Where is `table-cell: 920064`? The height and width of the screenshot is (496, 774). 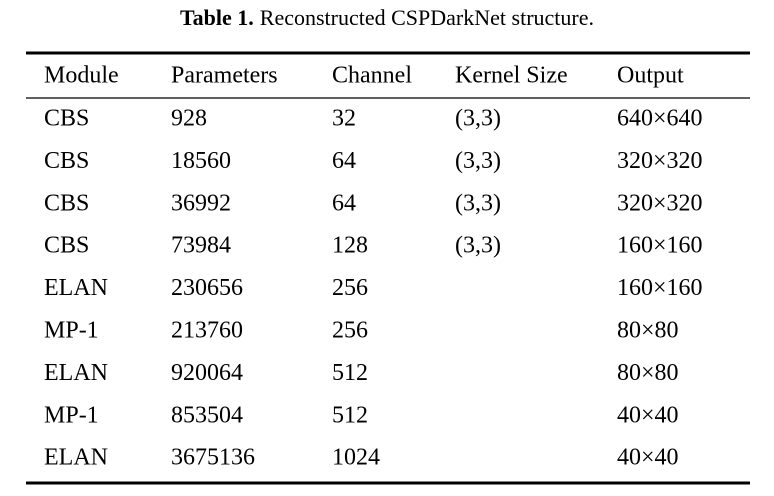
table-cell: 920064 is located at coordinates (207, 373).